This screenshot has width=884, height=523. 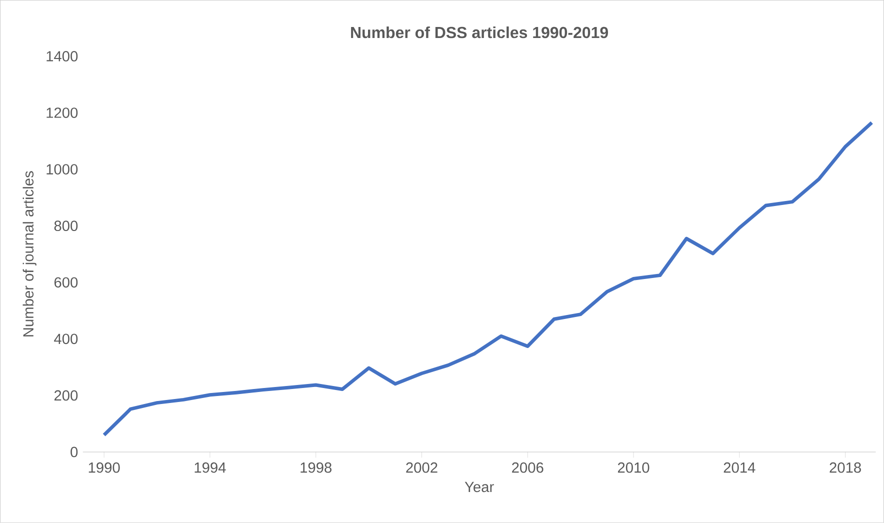 I want to click on y-tick-label: 0, so click(x=74, y=452).